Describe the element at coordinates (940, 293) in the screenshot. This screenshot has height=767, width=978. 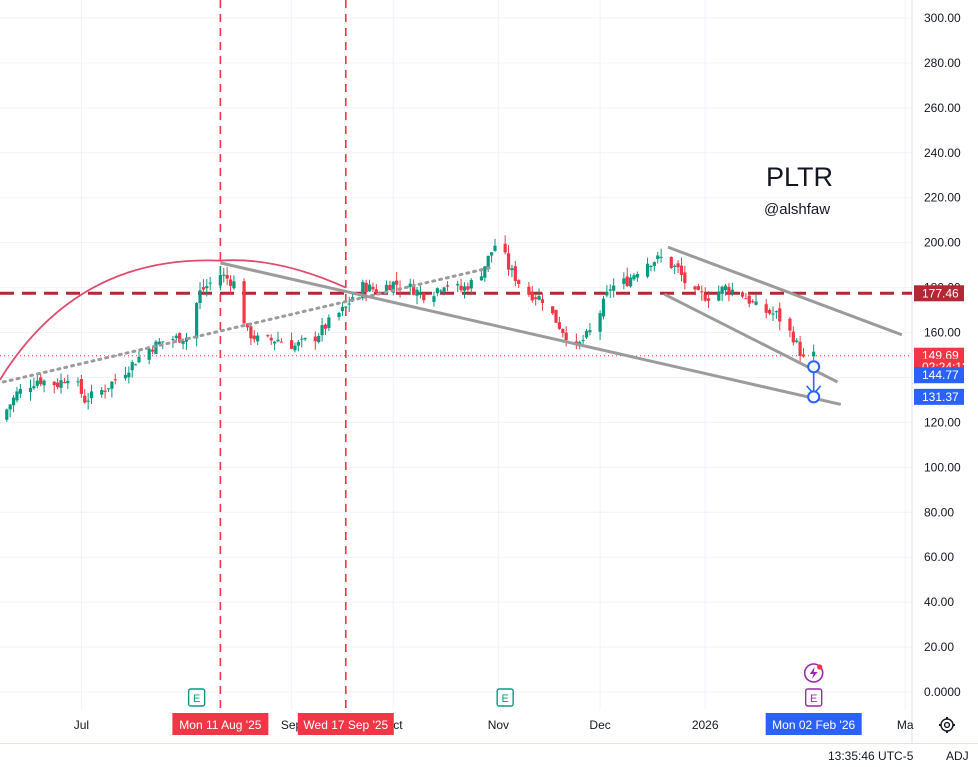
I see `price-tag-label: 177.46` at that location.